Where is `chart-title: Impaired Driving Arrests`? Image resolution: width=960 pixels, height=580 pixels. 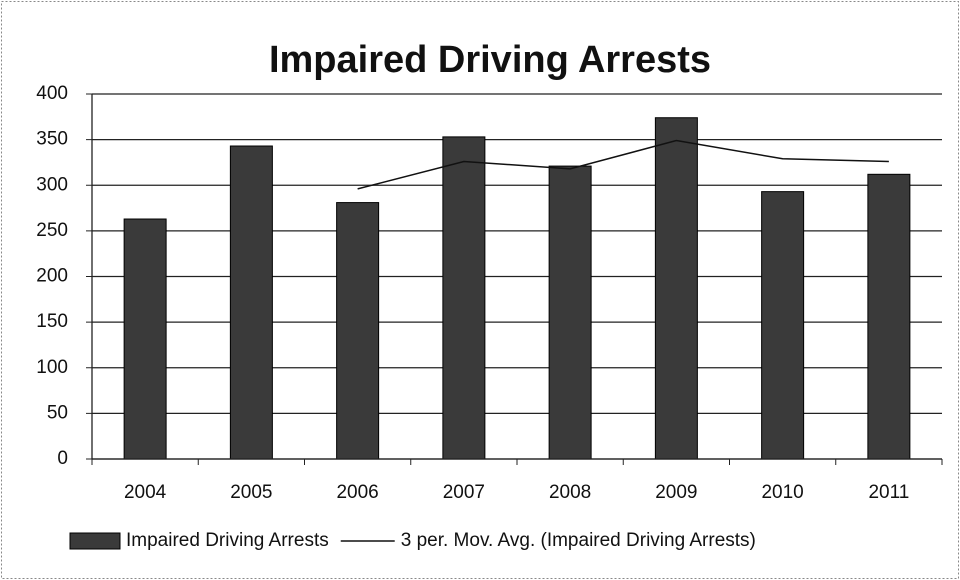 chart-title: Impaired Driving Arrests is located at coordinates (490, 60).